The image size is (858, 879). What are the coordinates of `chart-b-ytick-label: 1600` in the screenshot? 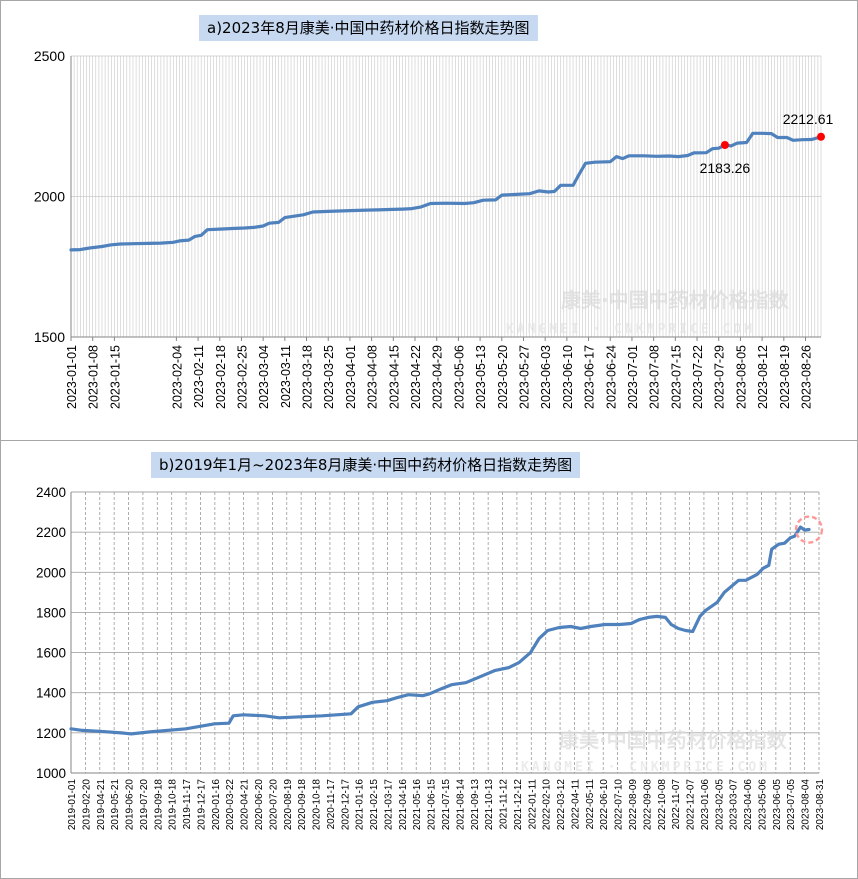 It's located at (51, 653).